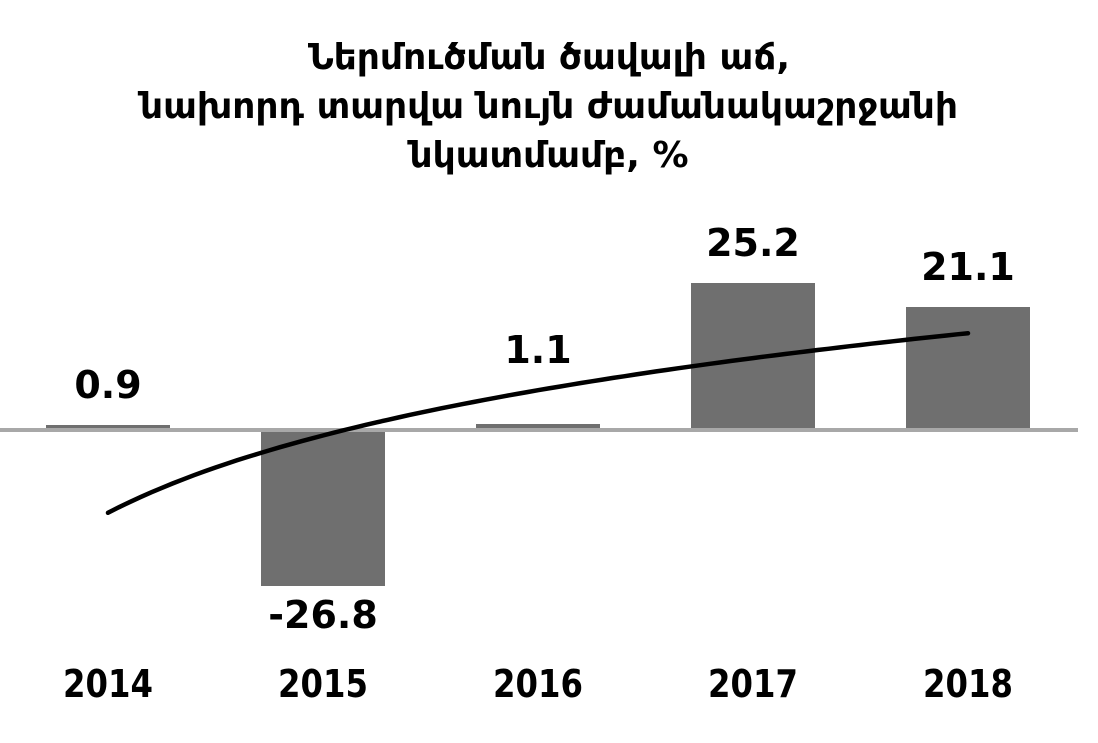 The height and width of the screenshot is (743, 1098). What do you see at coordinates (753, 684) in the screenshot?
I see `x-axis-label-2017: 2017` at bounding box center [753, 684].